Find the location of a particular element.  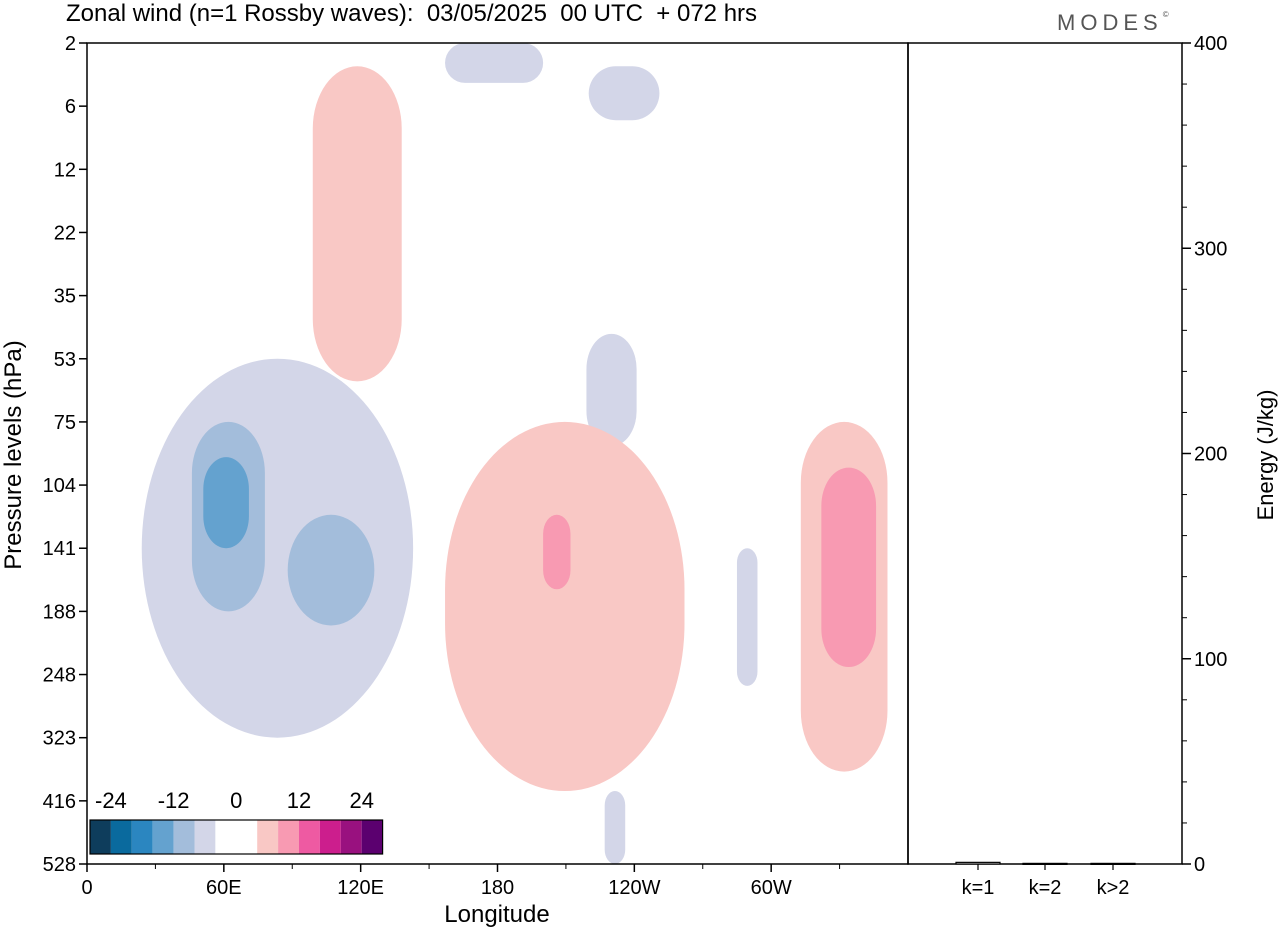

energy-category-label: k=2 is located at coordinates (1045, 888).